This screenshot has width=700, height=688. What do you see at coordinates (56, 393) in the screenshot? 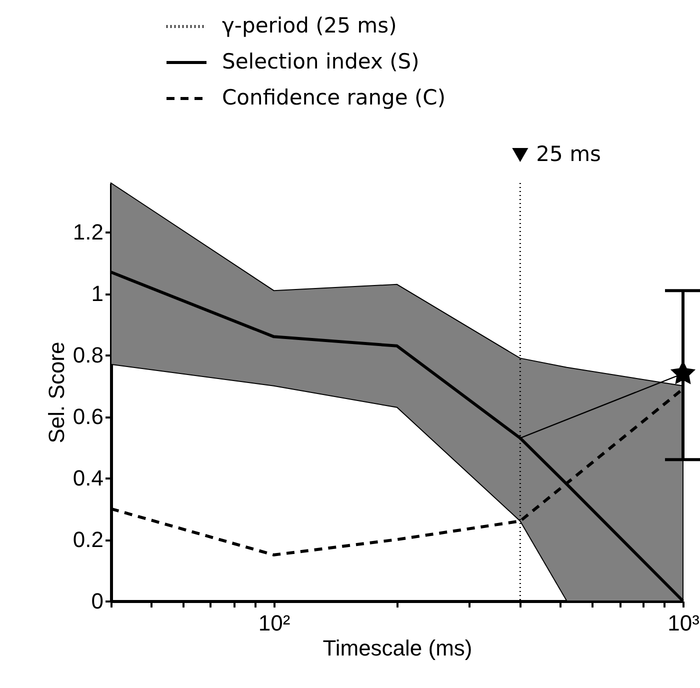
I see `y-axis-title: Sel. Score` at bounding box center [56, 393].